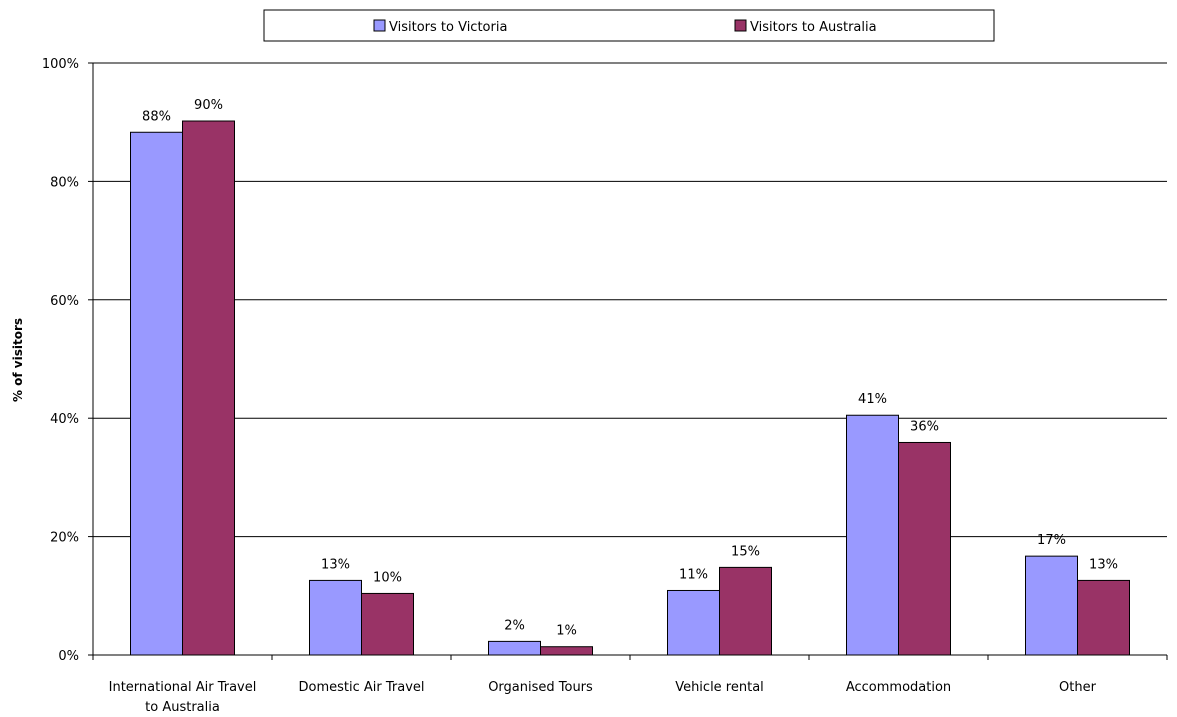  Describe the element at coordinates (813, 27) in the screenshot. I see `legend-label: Visitors to Australia` at that location.